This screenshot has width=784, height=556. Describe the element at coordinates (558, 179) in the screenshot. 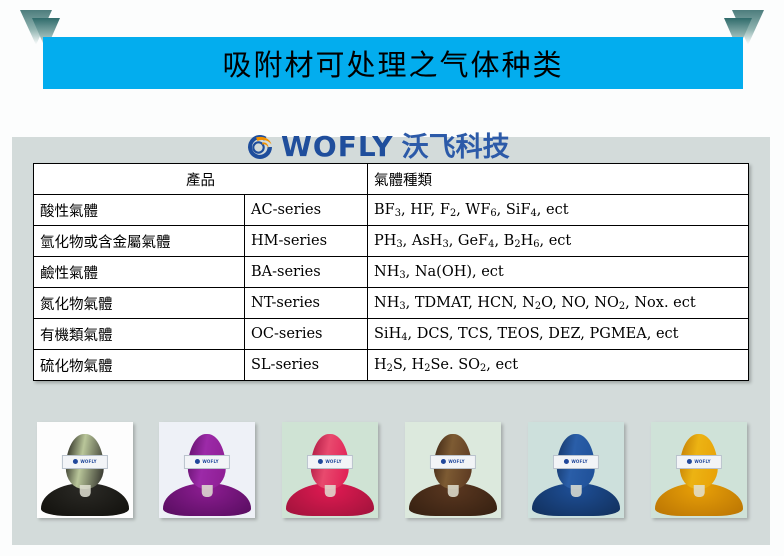

I see `column-header-gas-type: 氣體種類` at that location.